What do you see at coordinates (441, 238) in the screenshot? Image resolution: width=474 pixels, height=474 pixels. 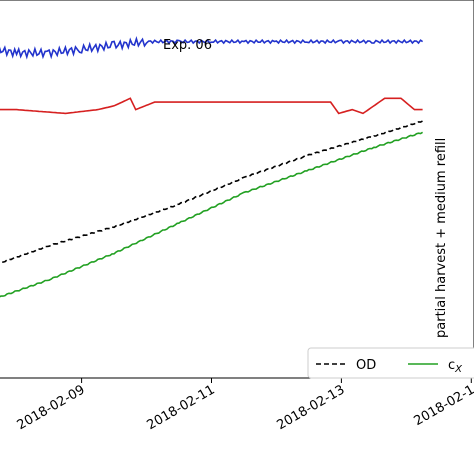 I see `annotation-refill: partial harvest + medium refill` at bounding box center [441, 238].